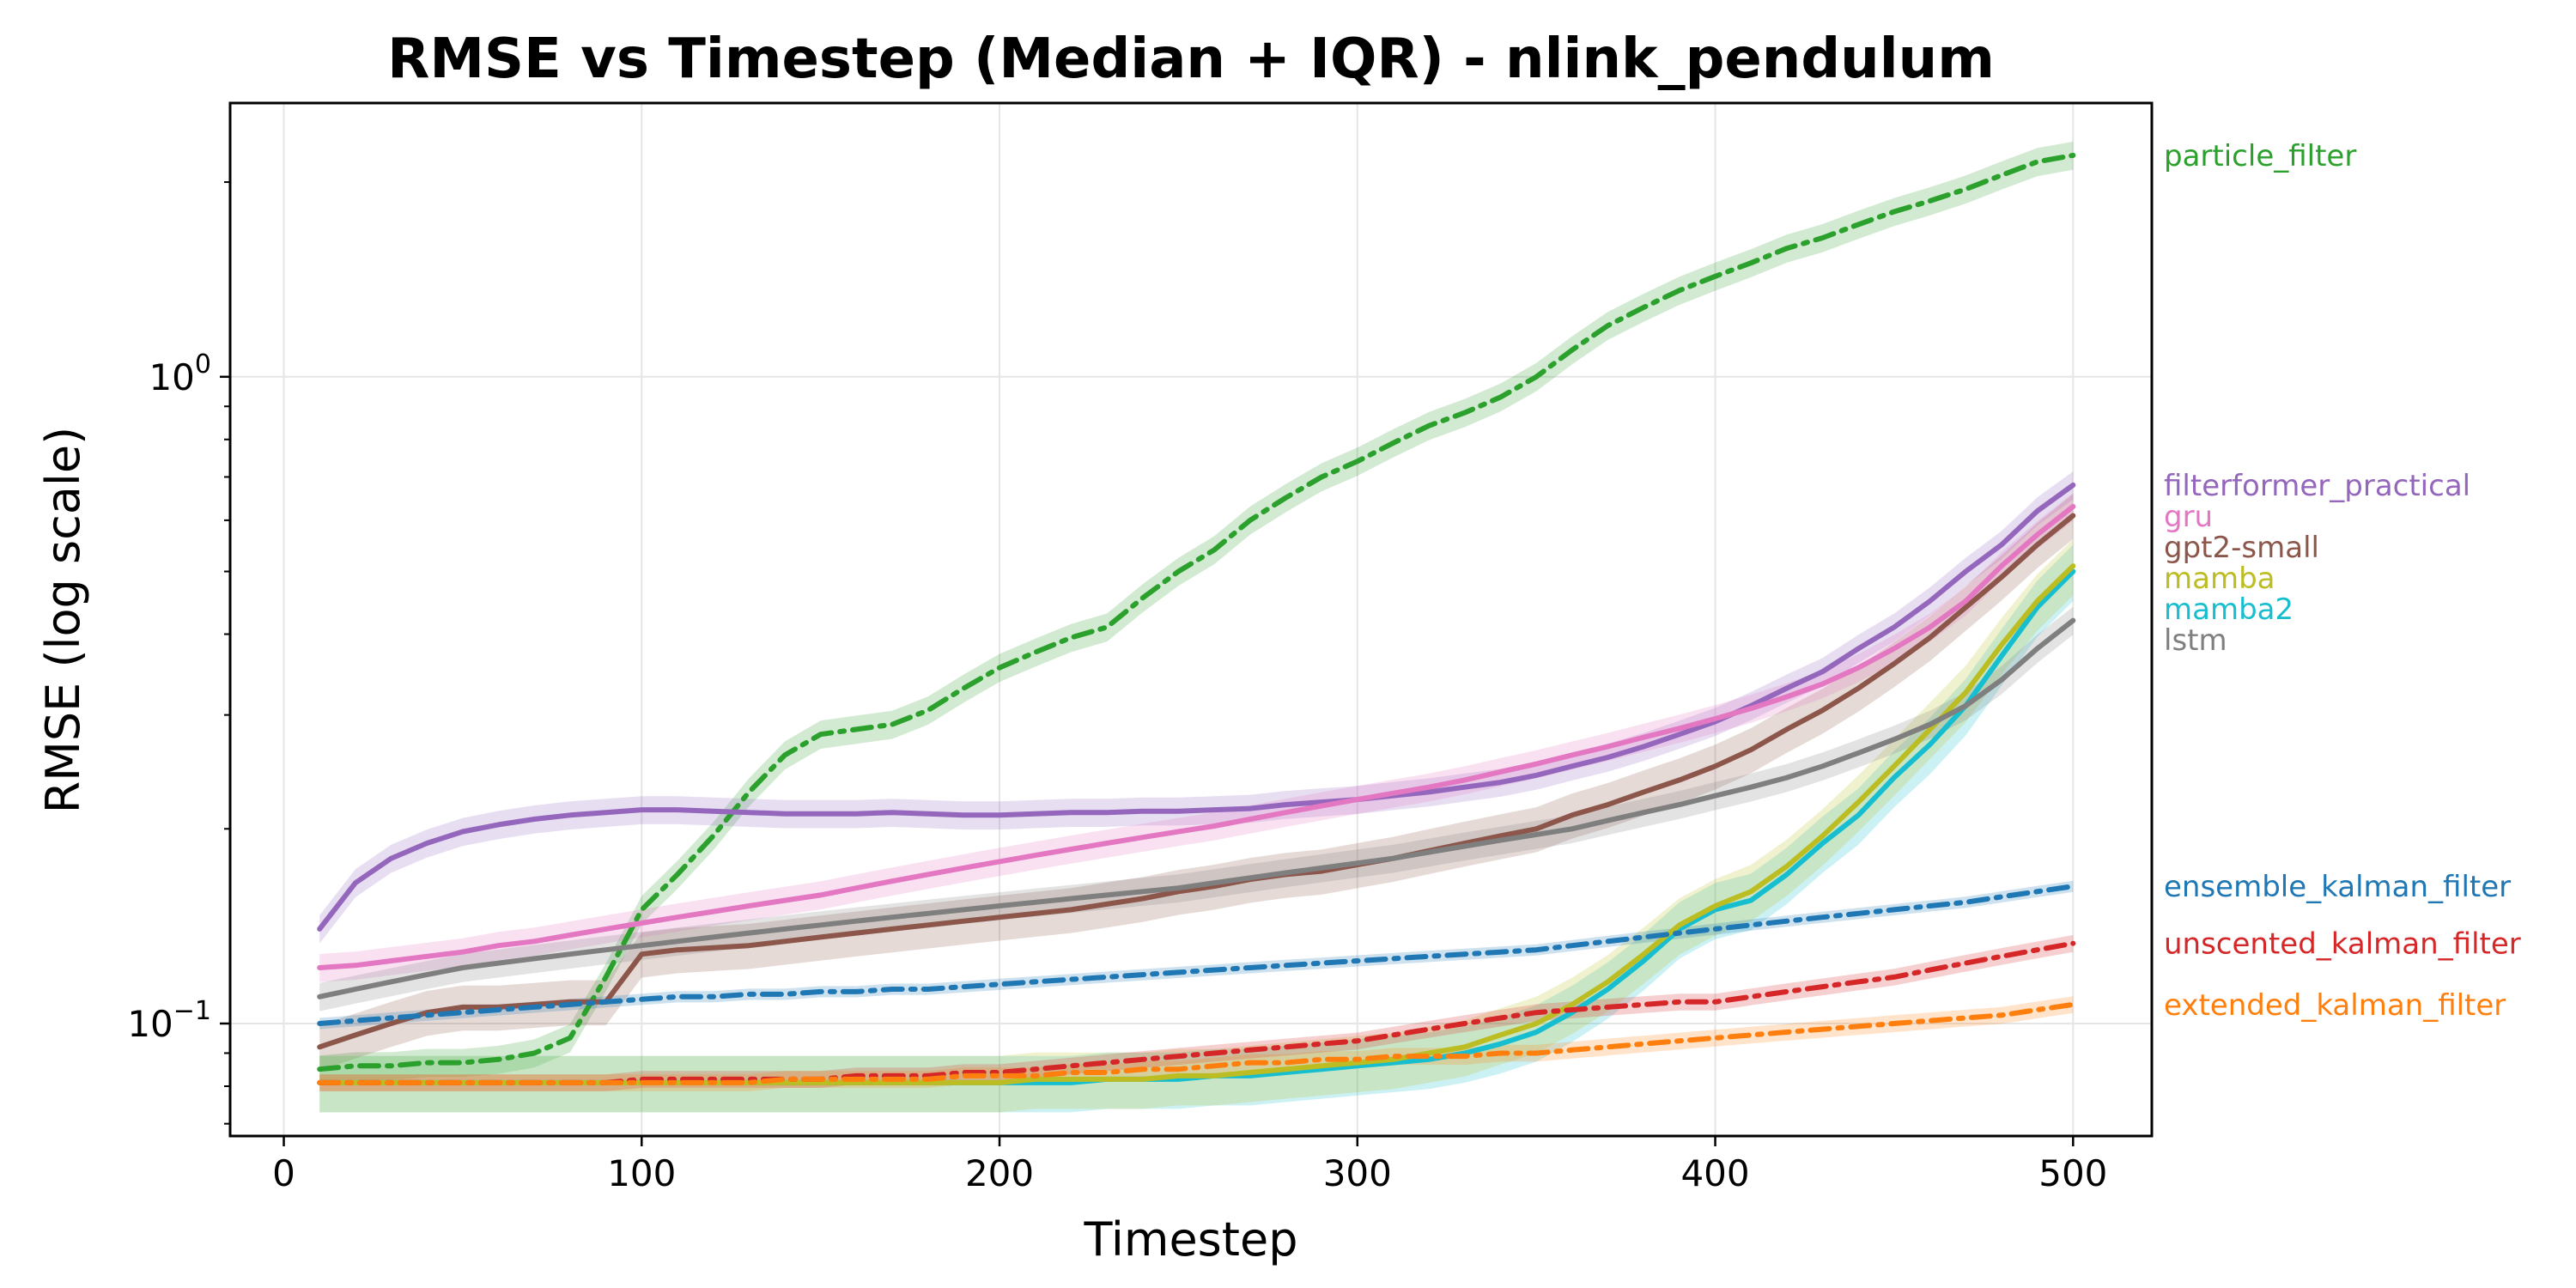  I want to click on iqr-band-unscented_kalman_filter, so click(1196, 1013).